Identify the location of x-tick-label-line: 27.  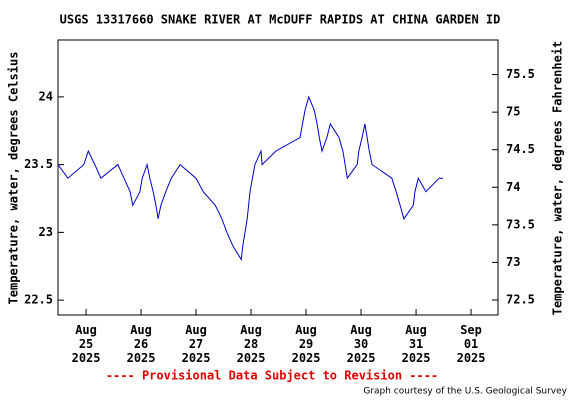
(196, 344).